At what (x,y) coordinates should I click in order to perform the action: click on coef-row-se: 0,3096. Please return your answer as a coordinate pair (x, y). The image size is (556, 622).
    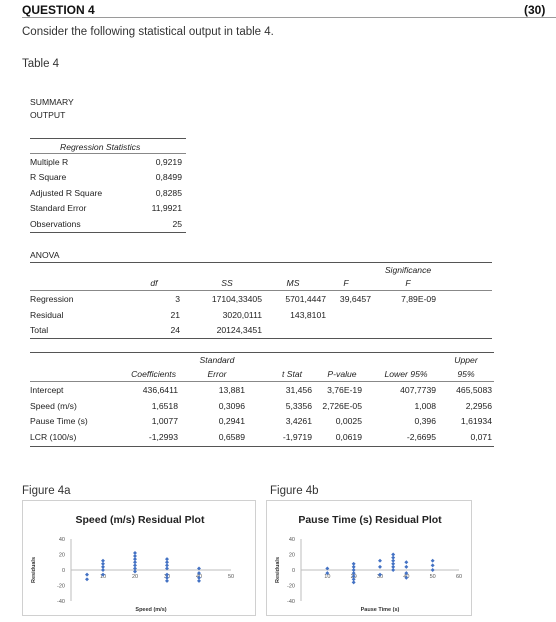
    Looking at the image, I should click on (231, 406).